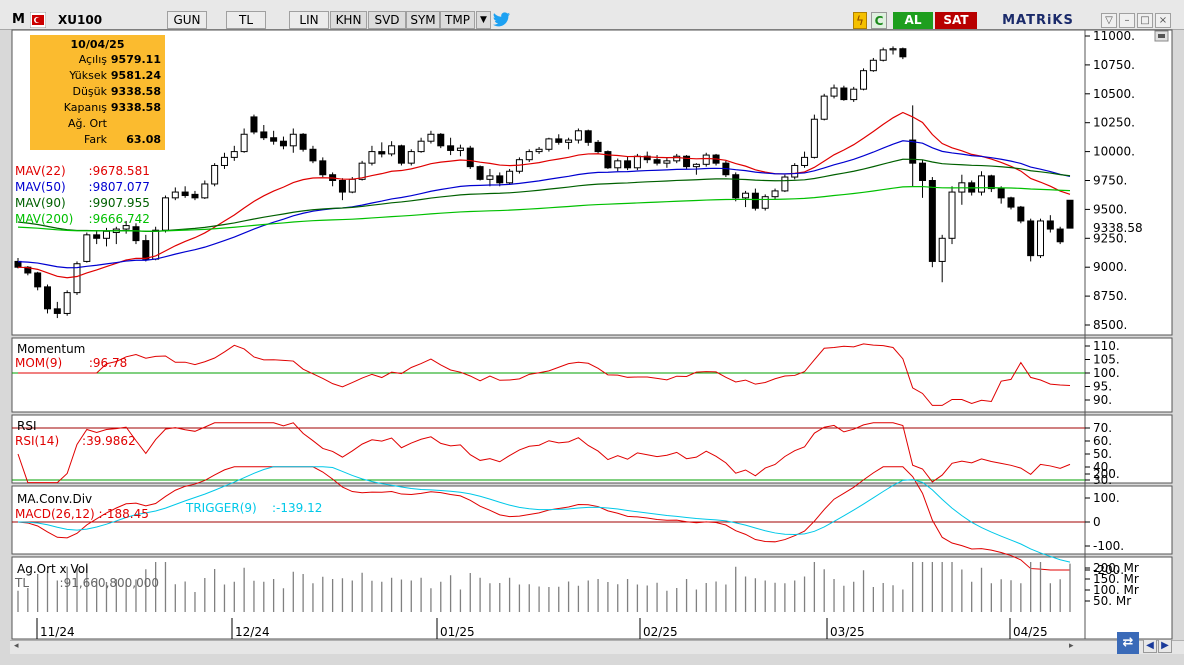 The image size is (1184, 665). I want to click on maximize-icon: □, so click(1145, 20).